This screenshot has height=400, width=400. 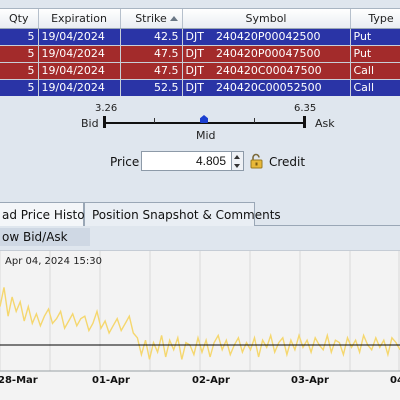 What do you see at coordinates (310, 380) in the screenshot?
I see `x-tick-label: 03-Apr` at bounding box center [310, 380].